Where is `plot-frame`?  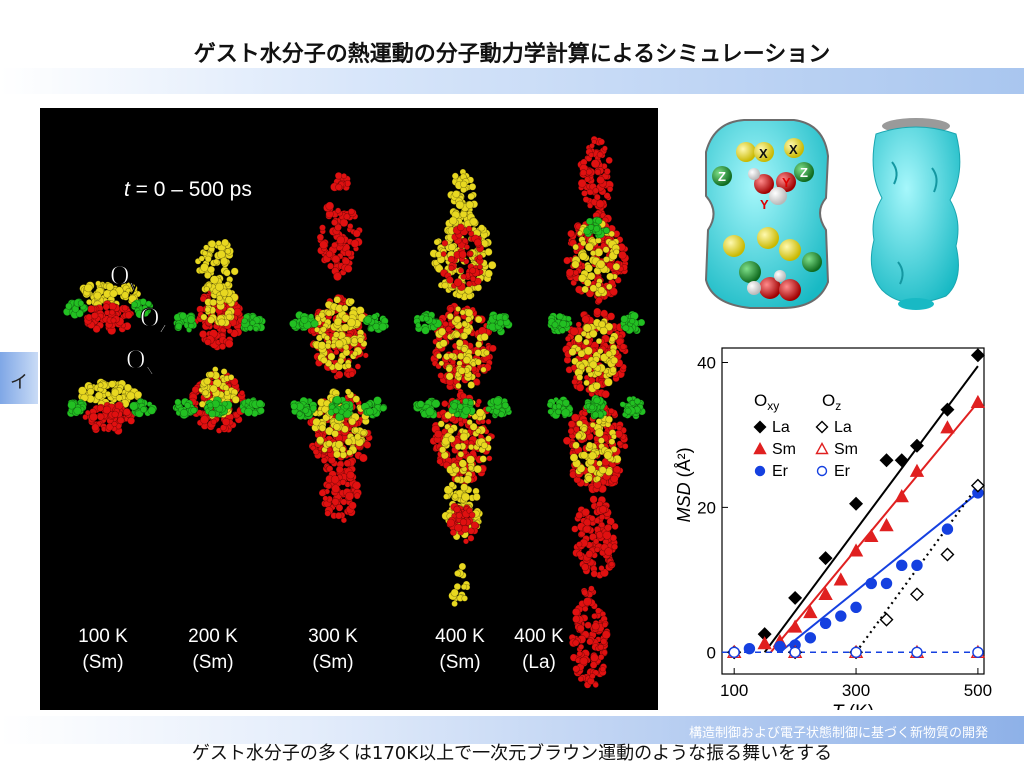
plot-frame is located at coordinates (853, 511).